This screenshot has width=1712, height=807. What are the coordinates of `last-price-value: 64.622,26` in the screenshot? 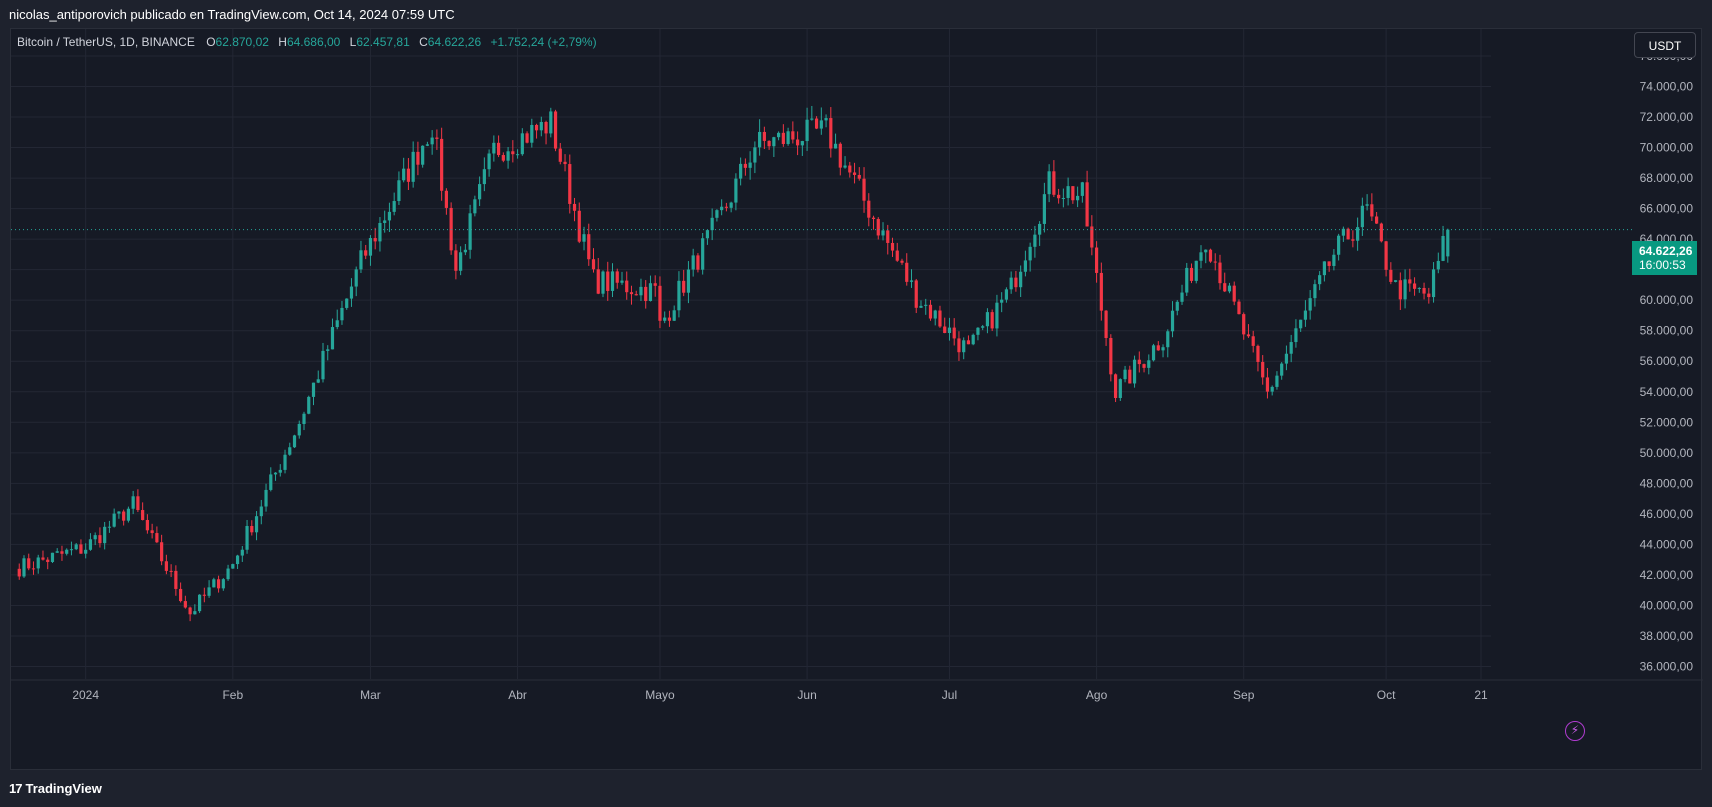 It's located at (1666, 251).